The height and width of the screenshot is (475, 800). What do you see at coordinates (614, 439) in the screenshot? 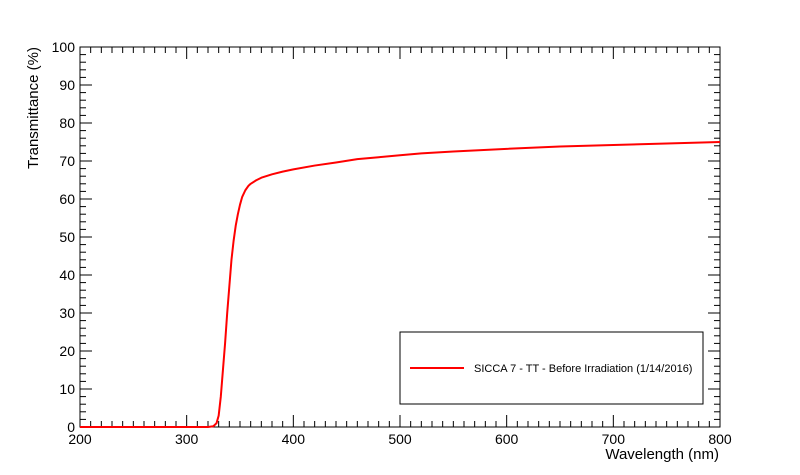
I see `x-tick-label: 700` at bounding box center [614, 439].